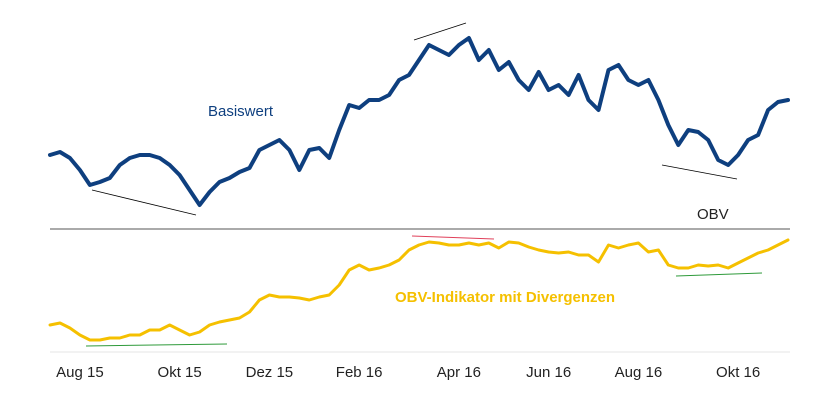  I want to click on x-tick-label: Jun 16, so click(548, 372).